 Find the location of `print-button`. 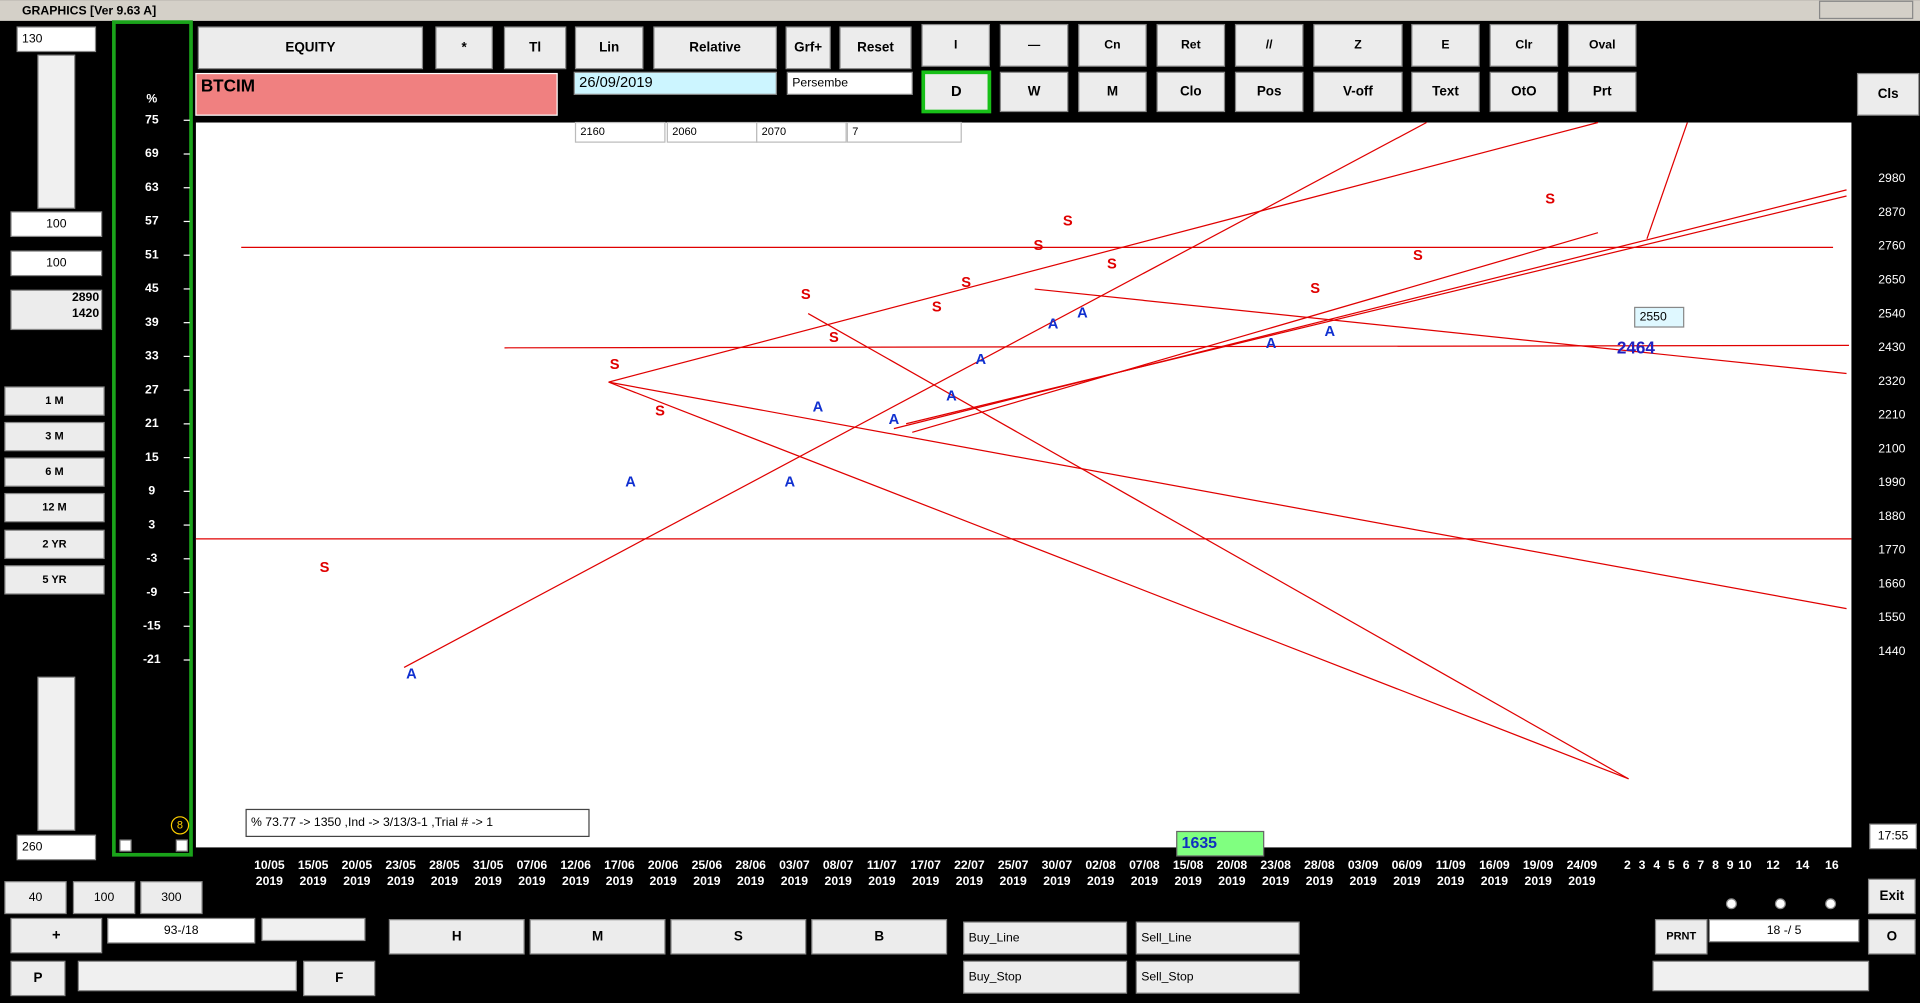

print-button is located at coordinates (1681, 937).